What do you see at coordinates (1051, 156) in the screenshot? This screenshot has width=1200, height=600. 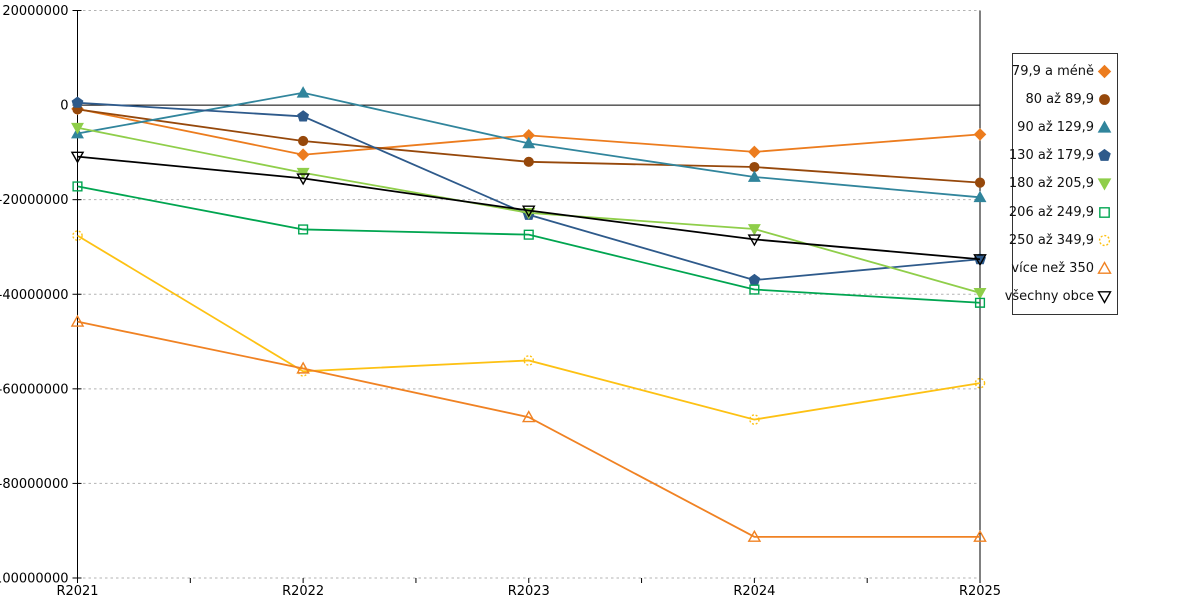 I see `legend-label: 130 až 179,9` at bounding box center [1051, 156].